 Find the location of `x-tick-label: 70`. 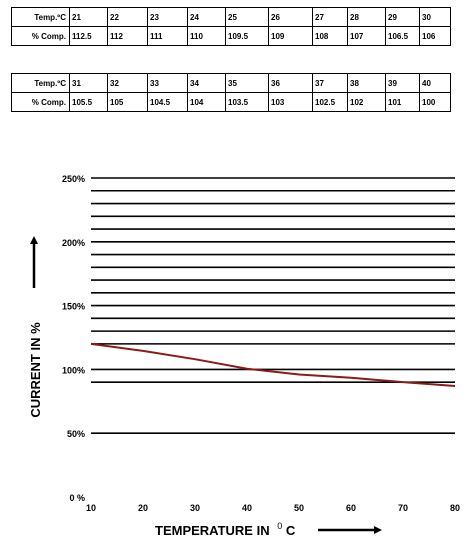

x-tick-label: 70 is located at coordinates (403, 508).